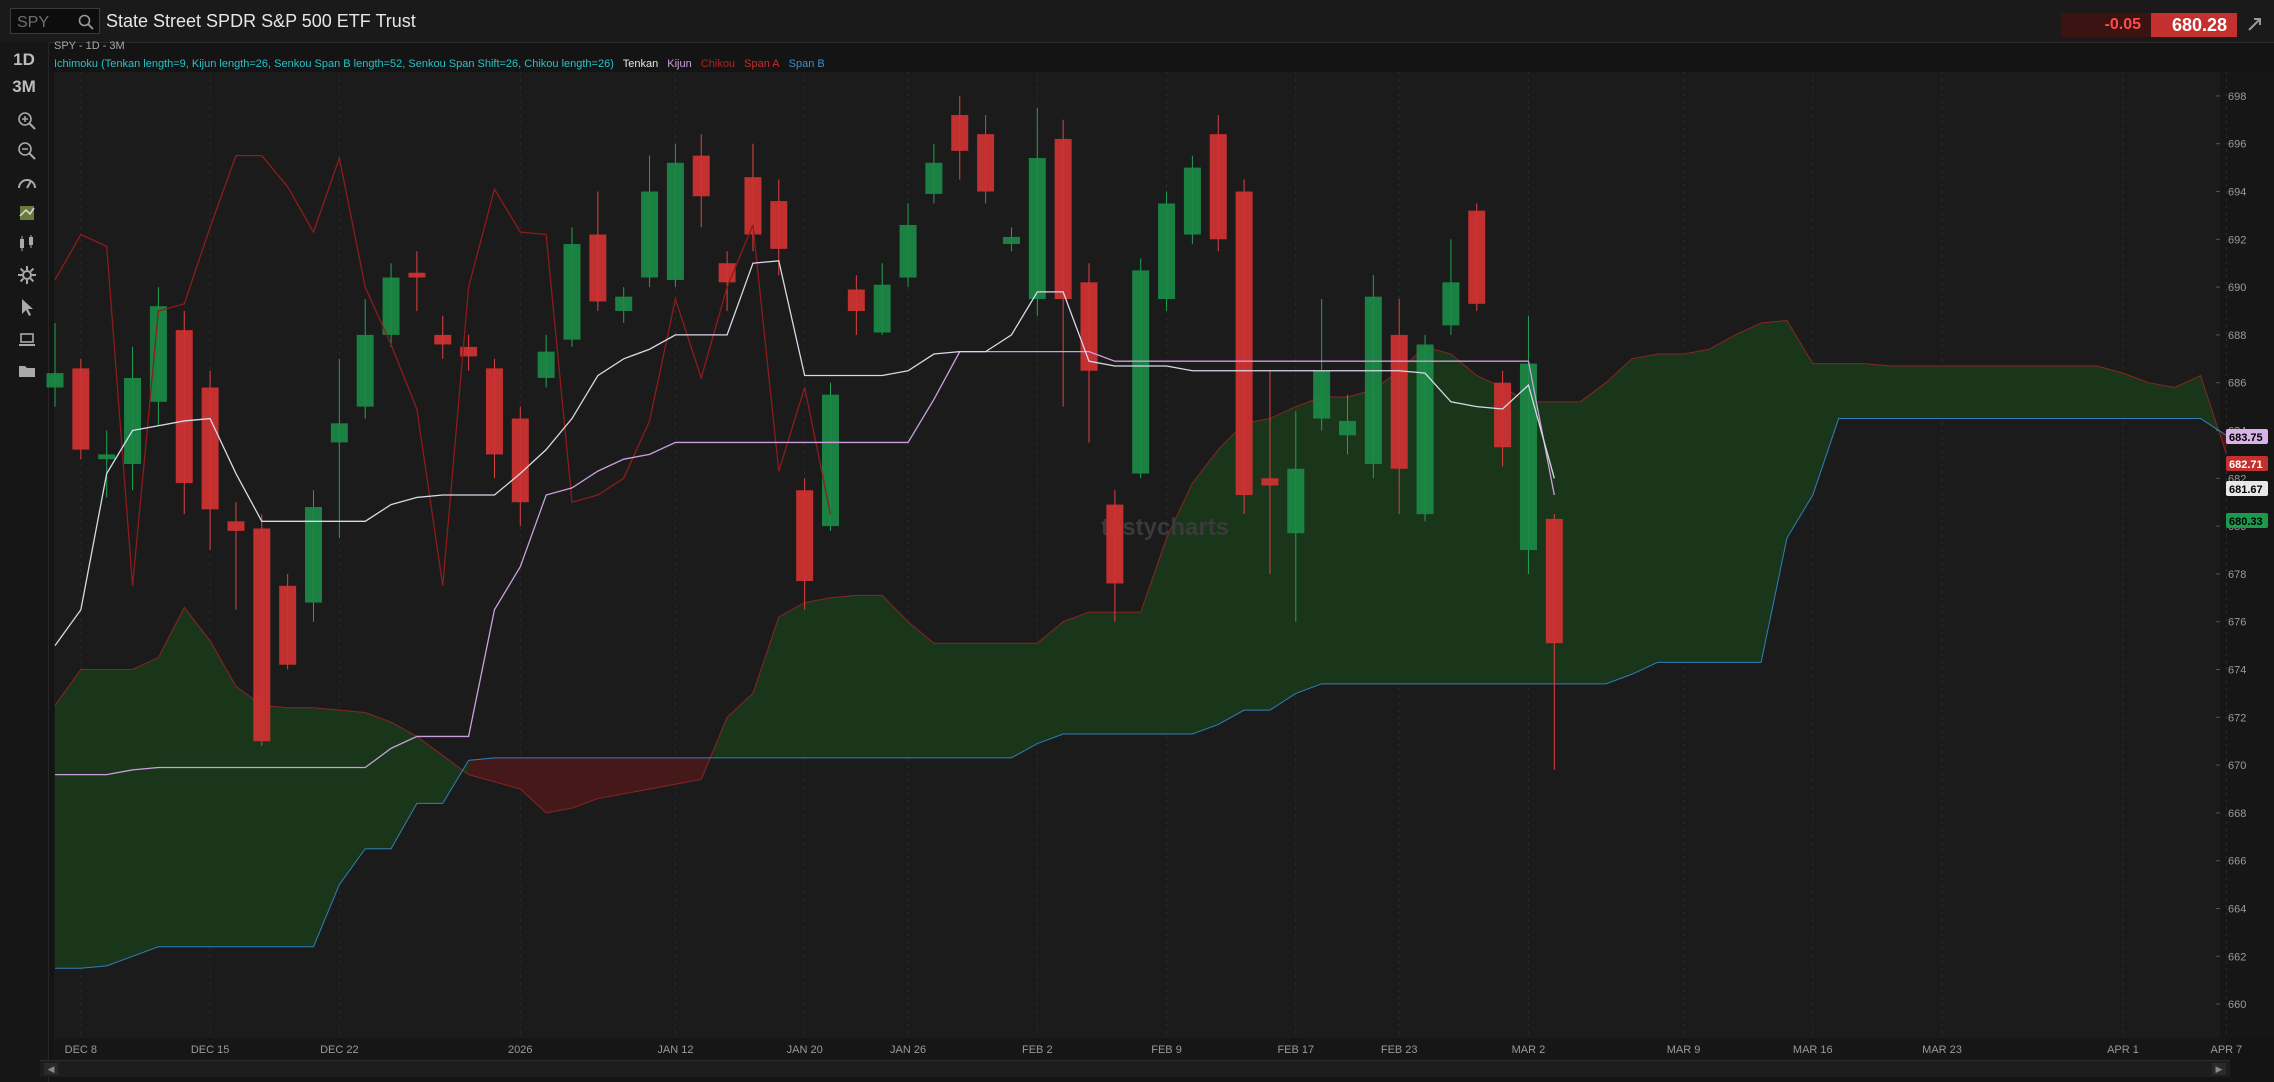 This screenshot has width=2274, height=1082. Describe the element at coordinates (2237, 623) in the screenshot. I see `y-tick-label: 676` at that location.